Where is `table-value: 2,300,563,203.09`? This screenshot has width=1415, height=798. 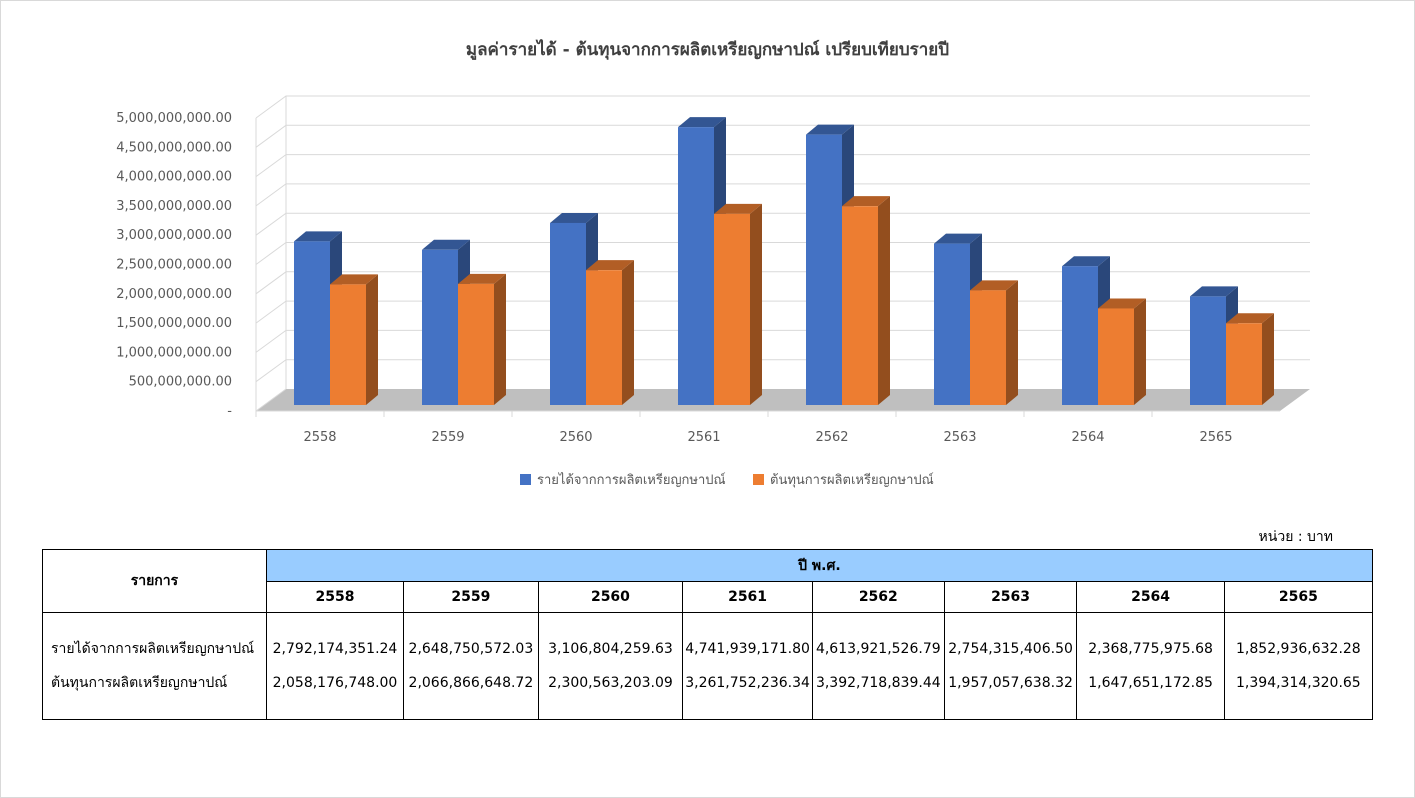
table-value: 2,300,563,203.09 is located at coordinates (610, 683).